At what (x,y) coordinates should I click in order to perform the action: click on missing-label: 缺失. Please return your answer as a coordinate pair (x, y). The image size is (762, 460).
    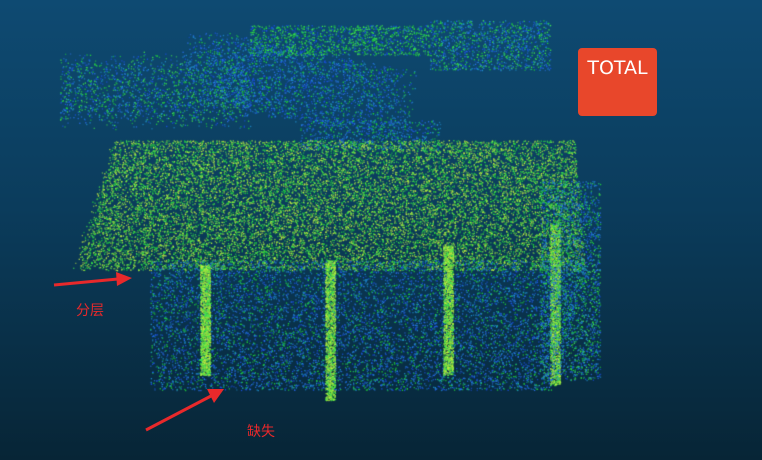
    Looking at the image, I should click on (261, 432).